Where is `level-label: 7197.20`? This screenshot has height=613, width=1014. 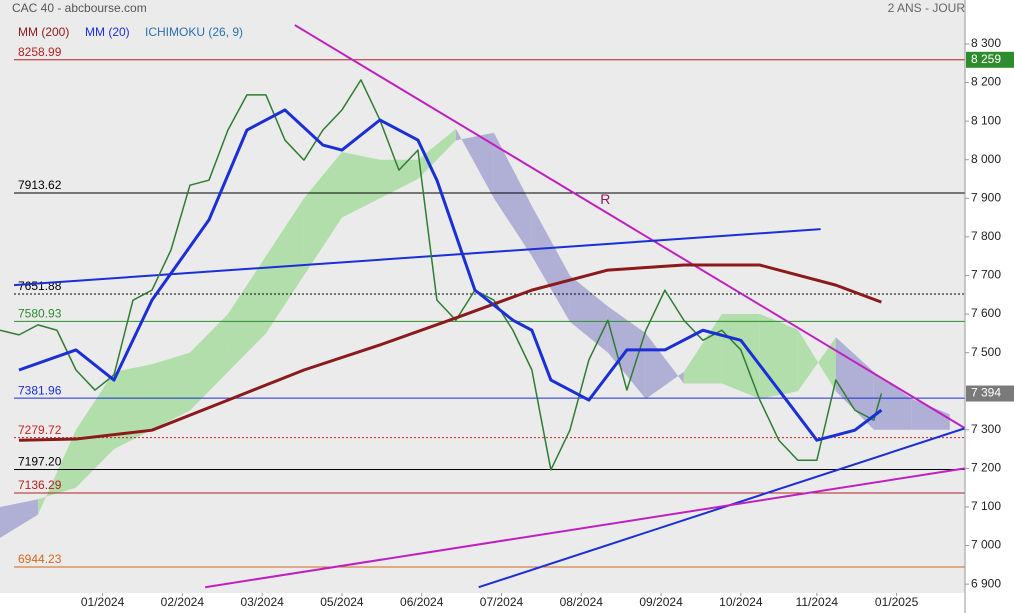 level-label: 7197.20 is located at coordinates (40, 462).